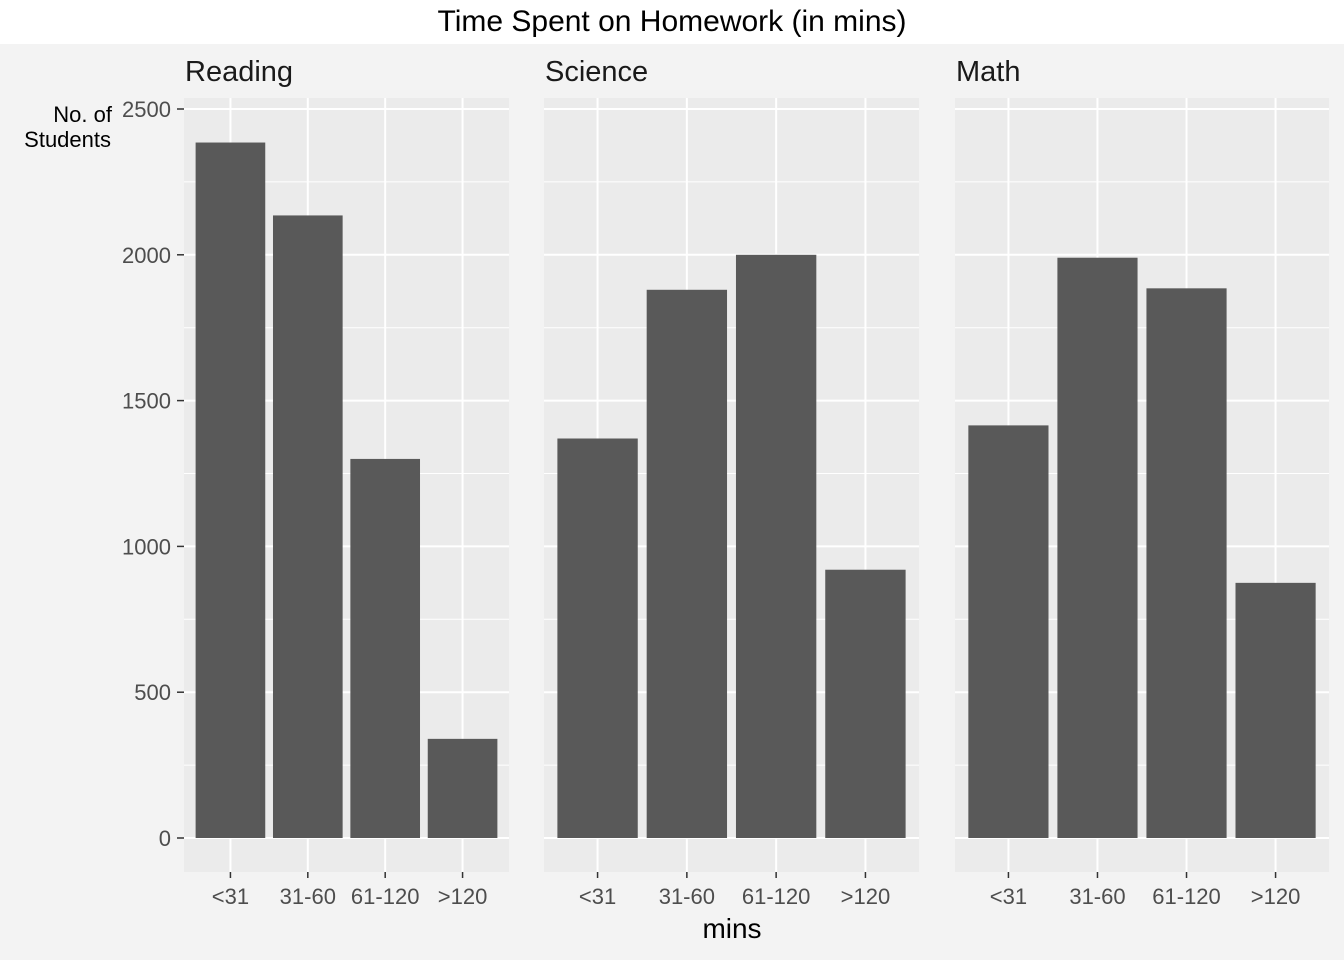 This screenshot has height=960, width=1344. Describe the element at coordinates (597, 896) in the screenshot. I see `x-tick-label-science: <31` at that location.